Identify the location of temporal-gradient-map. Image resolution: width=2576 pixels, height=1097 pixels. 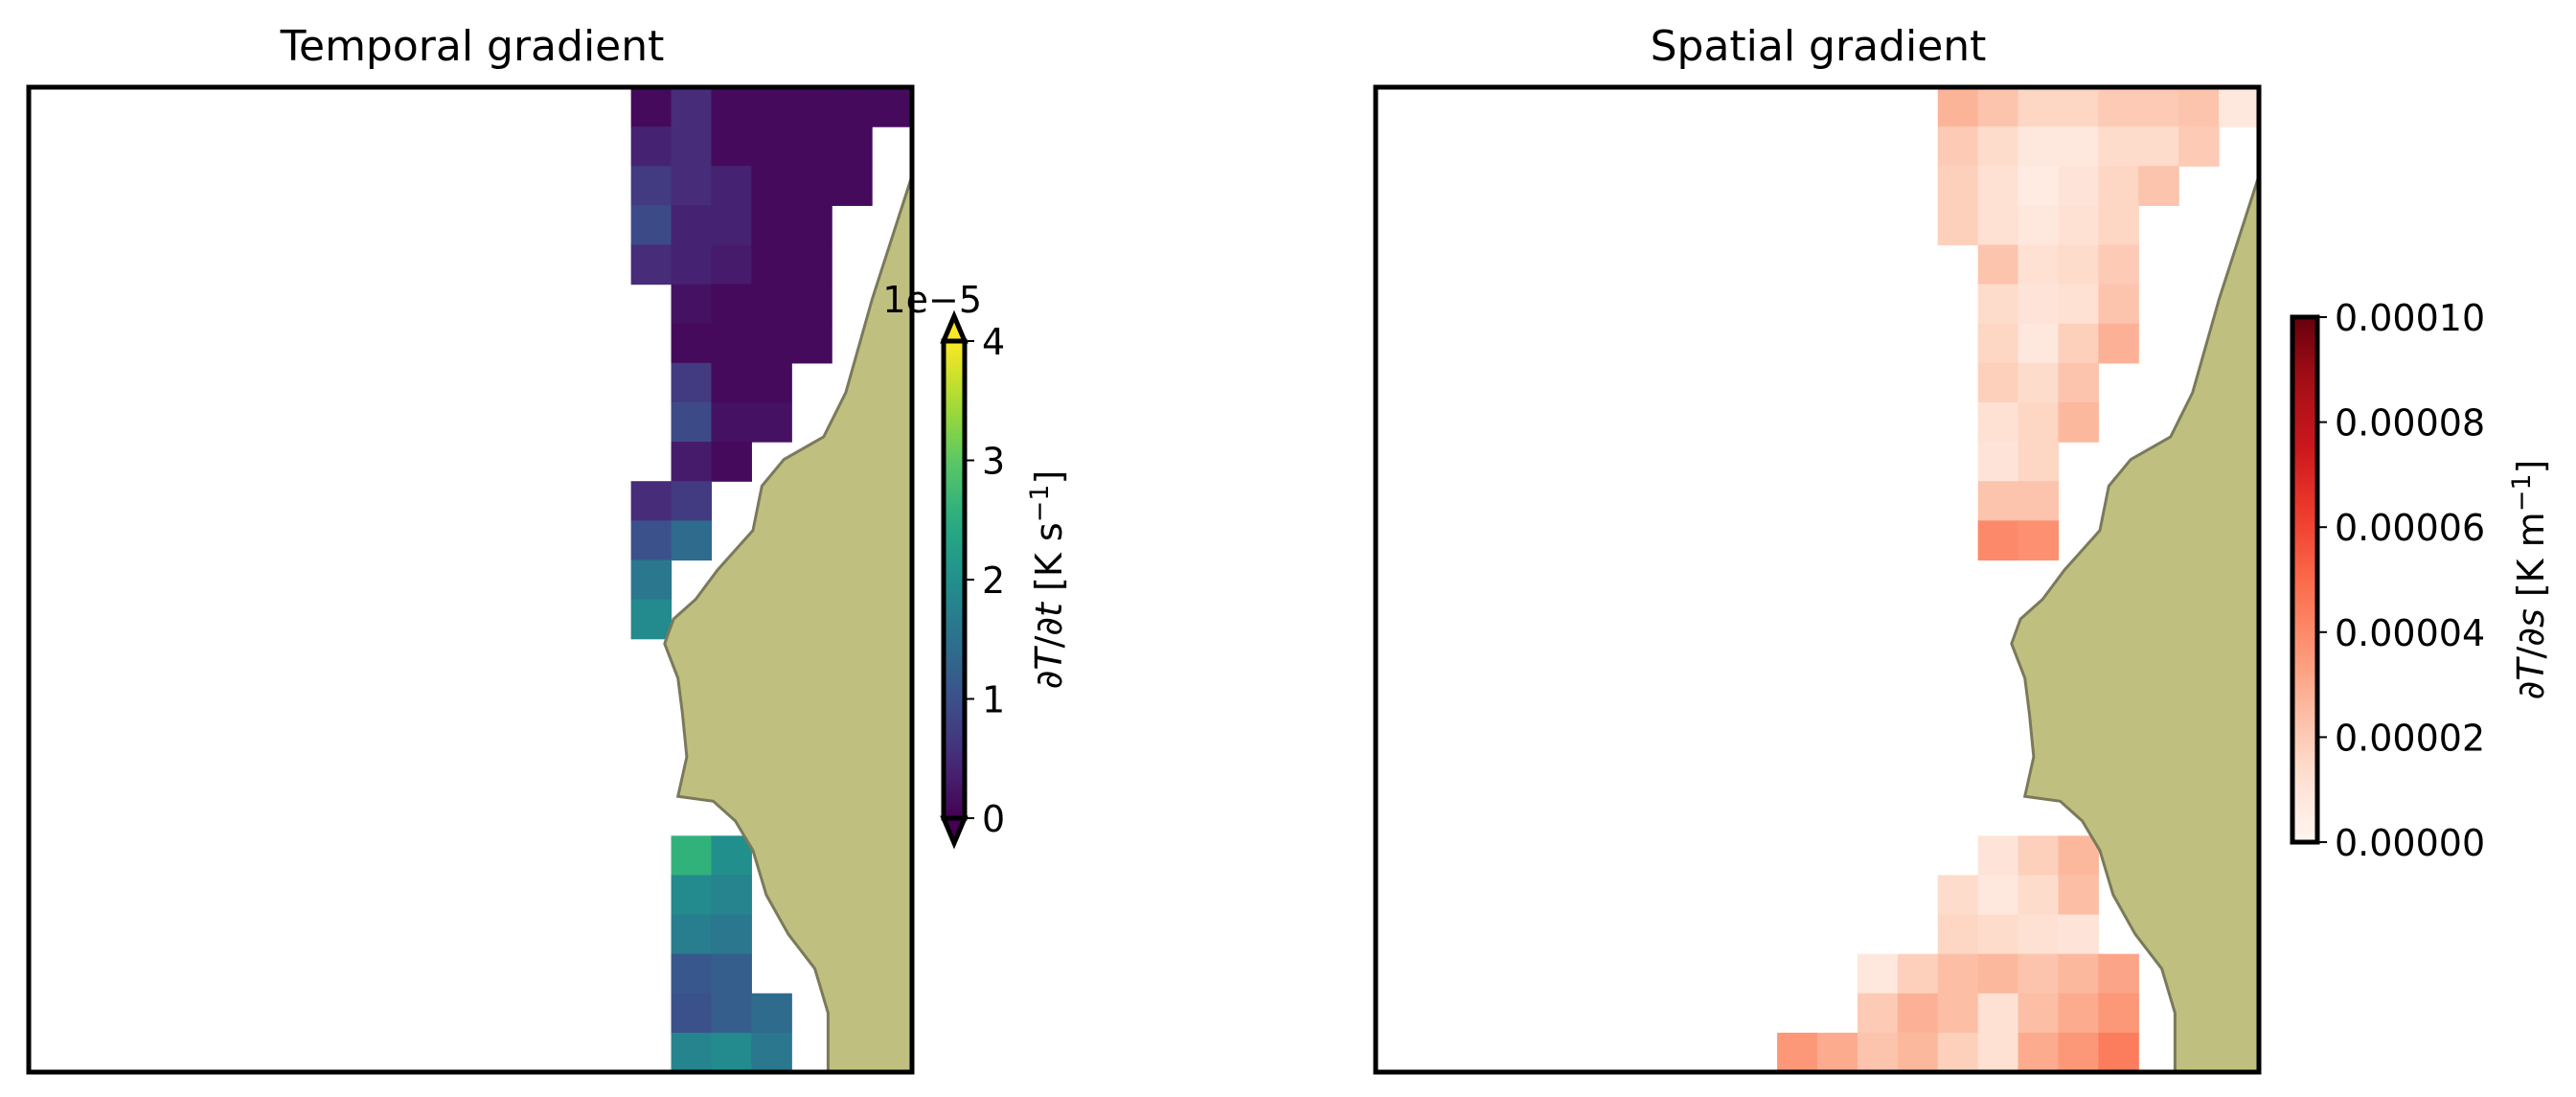
(772, 580).